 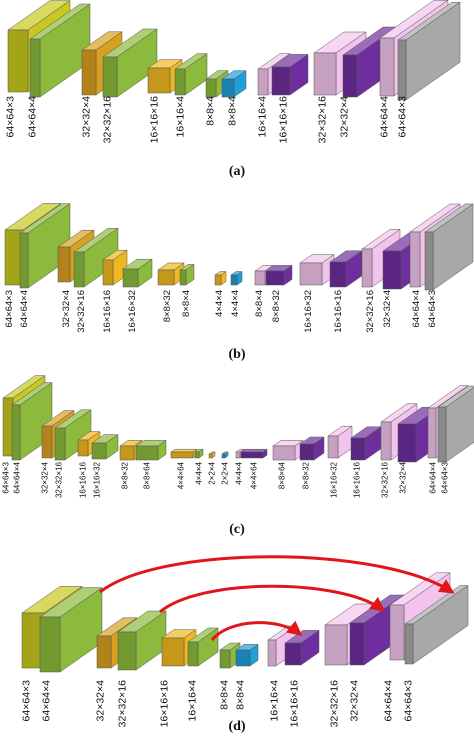 What do you see at coordinates (254, 450) in the screenshot?
I see `block-top` at bounding box center [254, 450].